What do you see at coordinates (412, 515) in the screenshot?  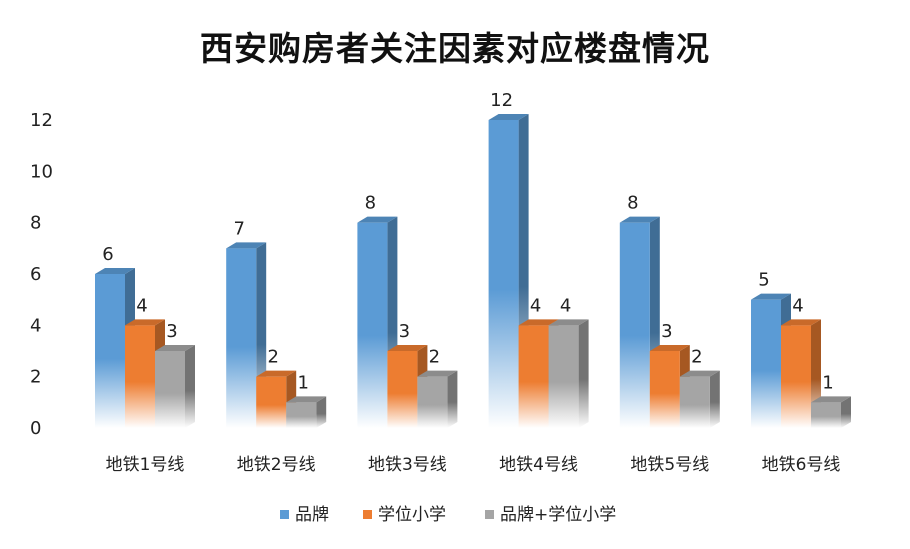 I see `legend-label: 学位小学` at bounding box center [412, 515].